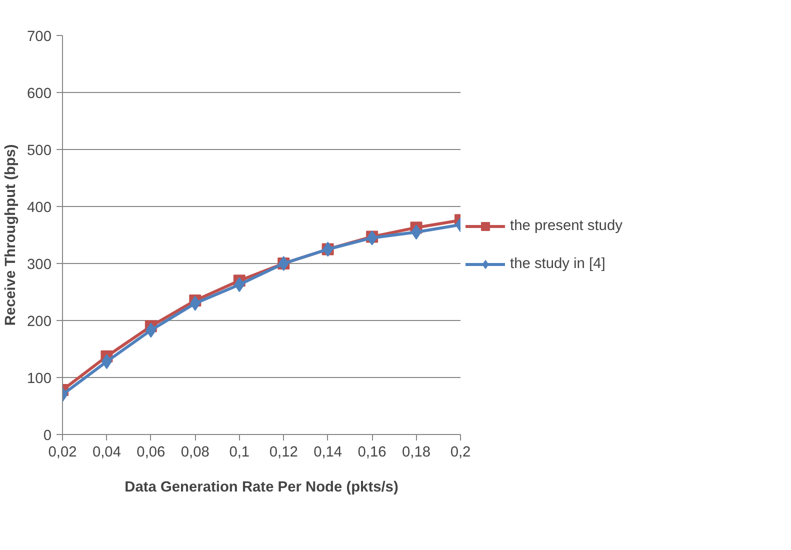 This screenshot has height=550, width=791. Describe the element at coordinates (62, 452) in the screenshot. I see `x-tick-label: 0,02` at that location.